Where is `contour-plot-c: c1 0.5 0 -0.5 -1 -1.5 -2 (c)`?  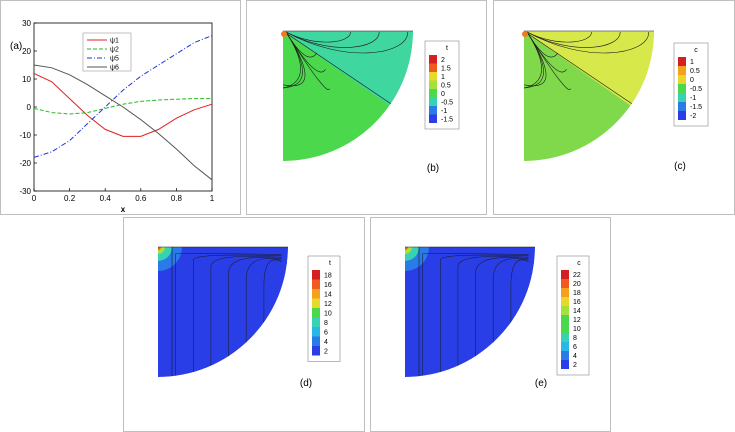
contour-plot-c: c1 0.5 0 -0.5 -1 -1.5 -2 (c) is located at coordinates (615, 101).